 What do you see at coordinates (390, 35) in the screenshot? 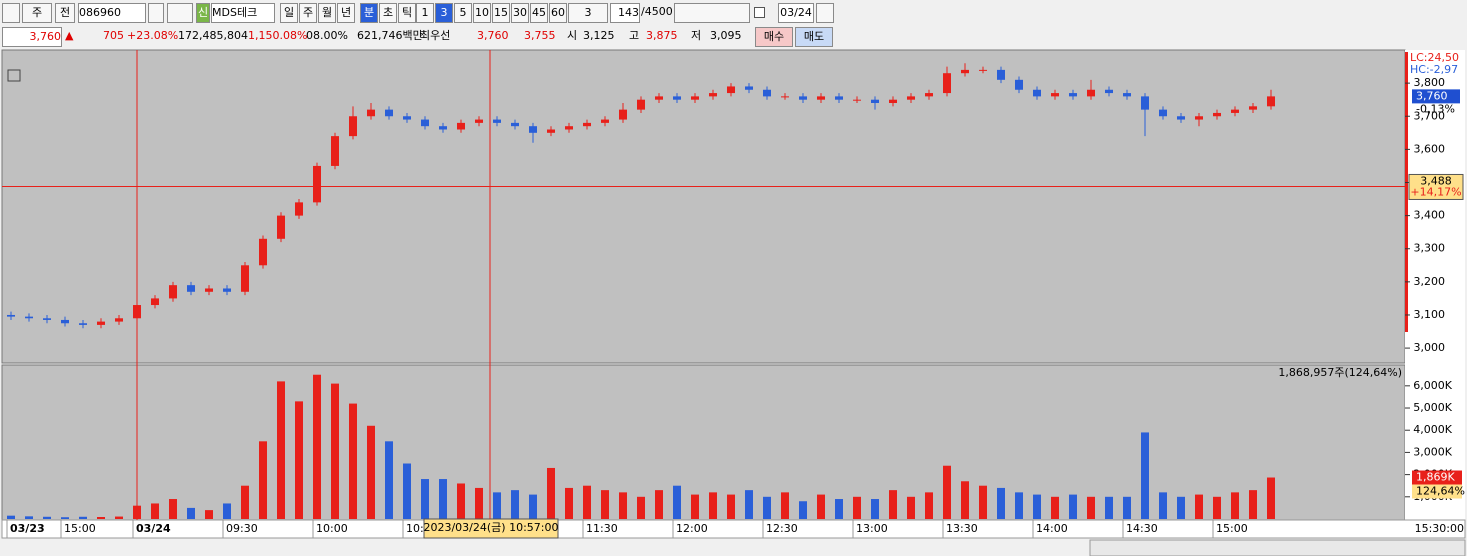
I see `amount: 621,746백만` at bounding box center [390, 35].